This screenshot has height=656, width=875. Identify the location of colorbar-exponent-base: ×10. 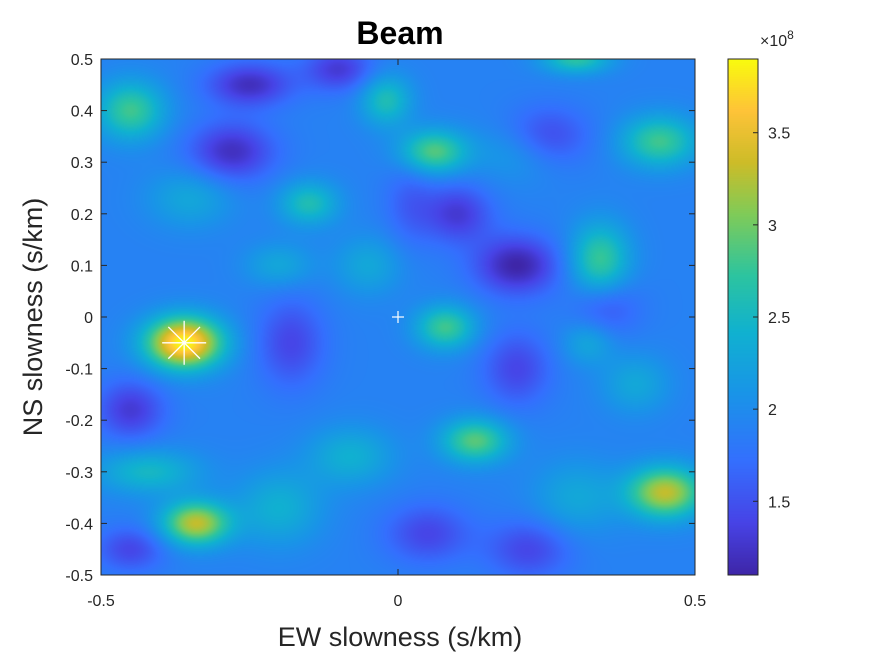
(773, 41).